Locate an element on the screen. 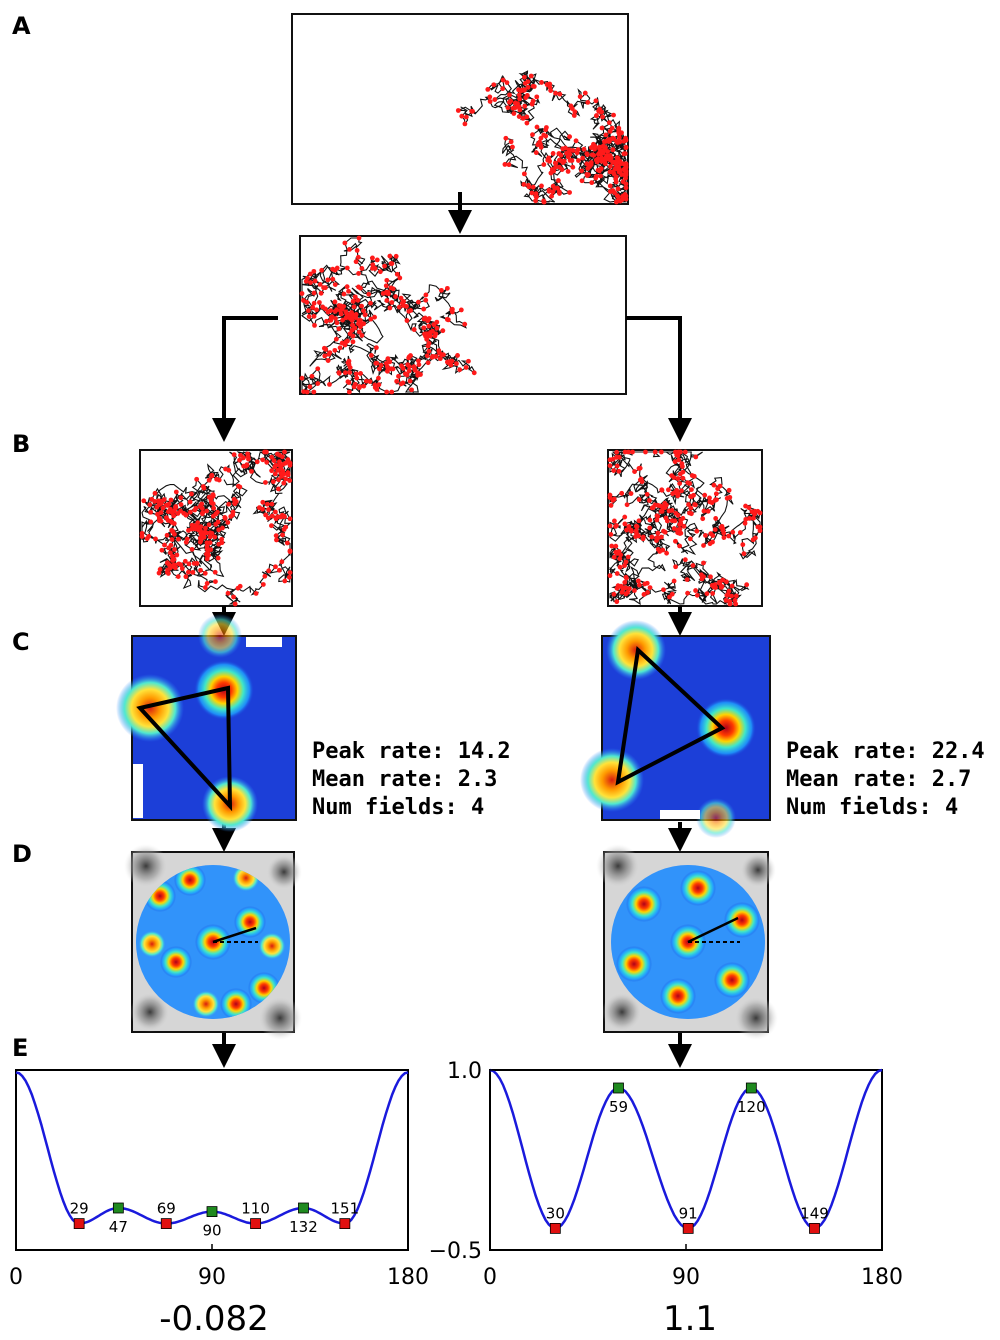 The image size is (1000, 1340). trajectory-right-half is located at coordinates (685, 528).